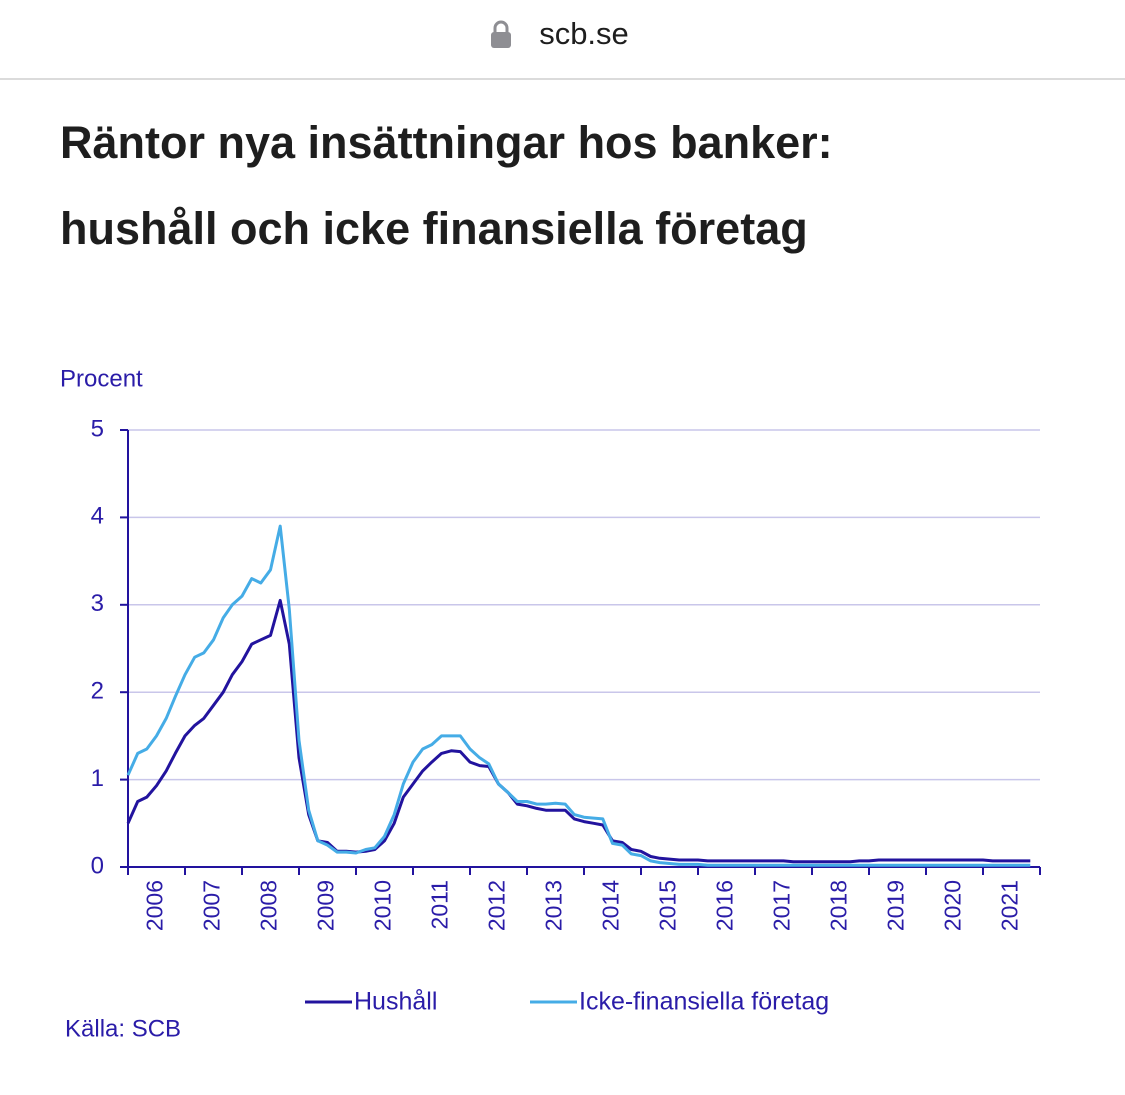 This screenshot has height=1095, width=1125. What do you see at coordinates (554, 905) in the screenshot?
I see `x-tick-label: 2013` at bounding box center [554, 905].